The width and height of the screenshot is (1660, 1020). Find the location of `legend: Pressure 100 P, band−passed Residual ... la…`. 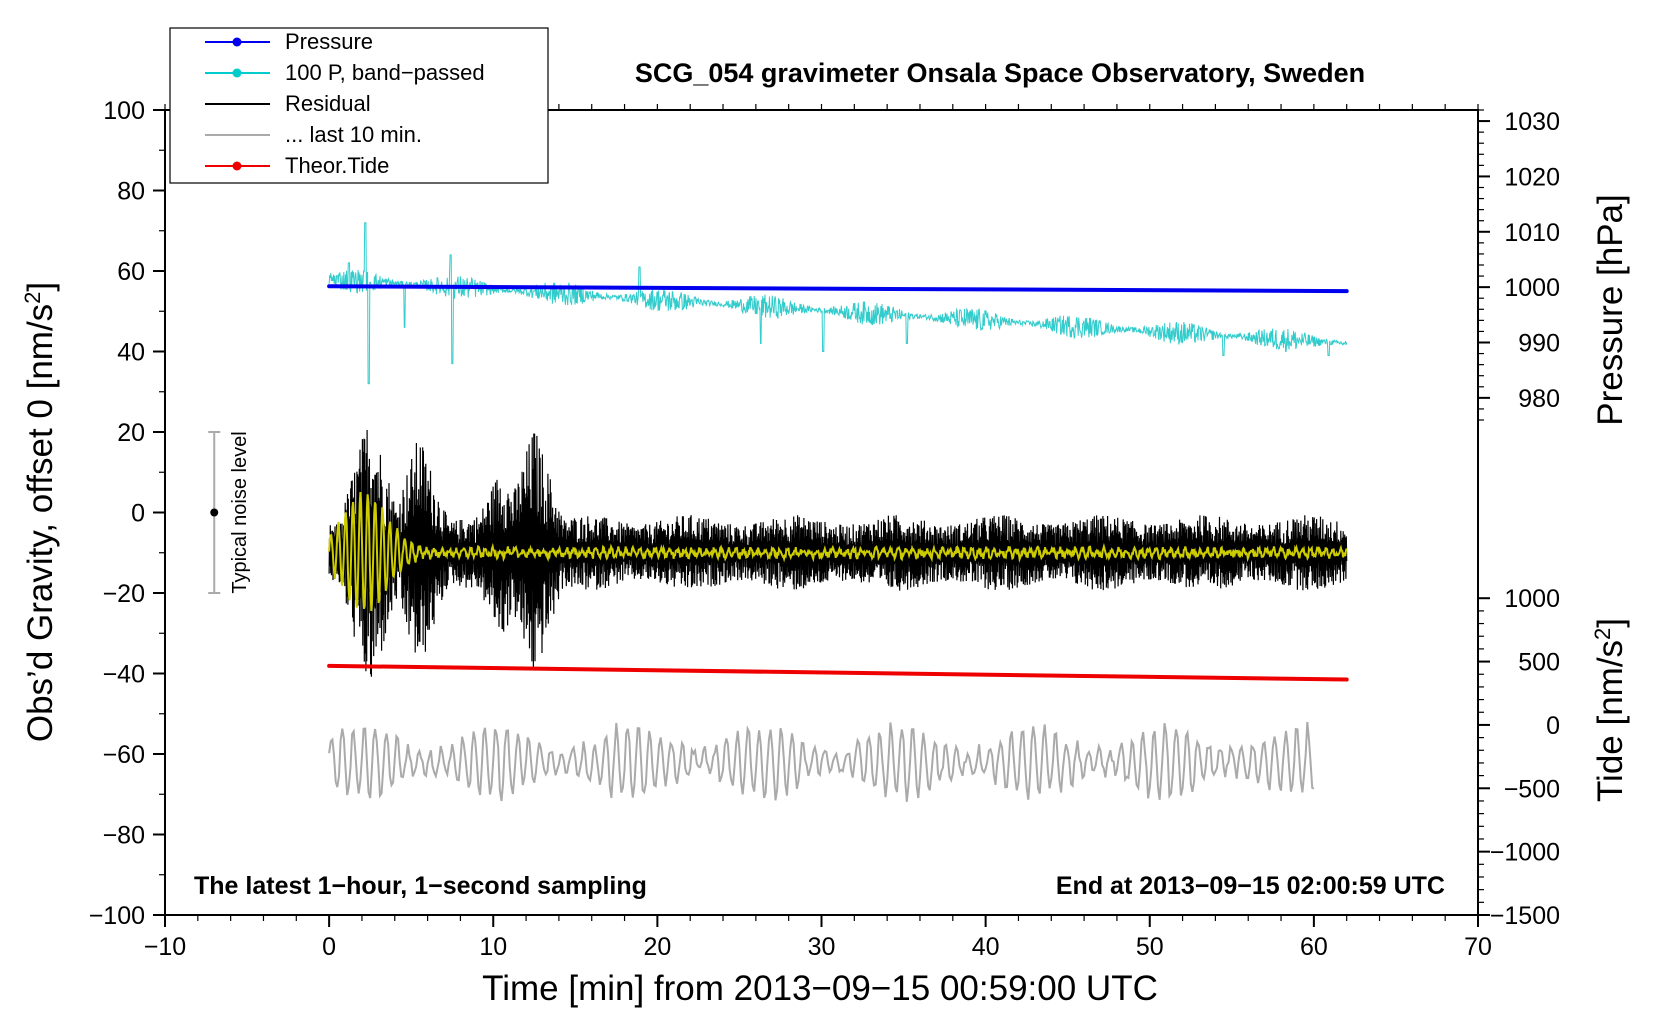

legend: Pressure 100 P, band−passed Residual ... la… is located at coordinates (359, 105).